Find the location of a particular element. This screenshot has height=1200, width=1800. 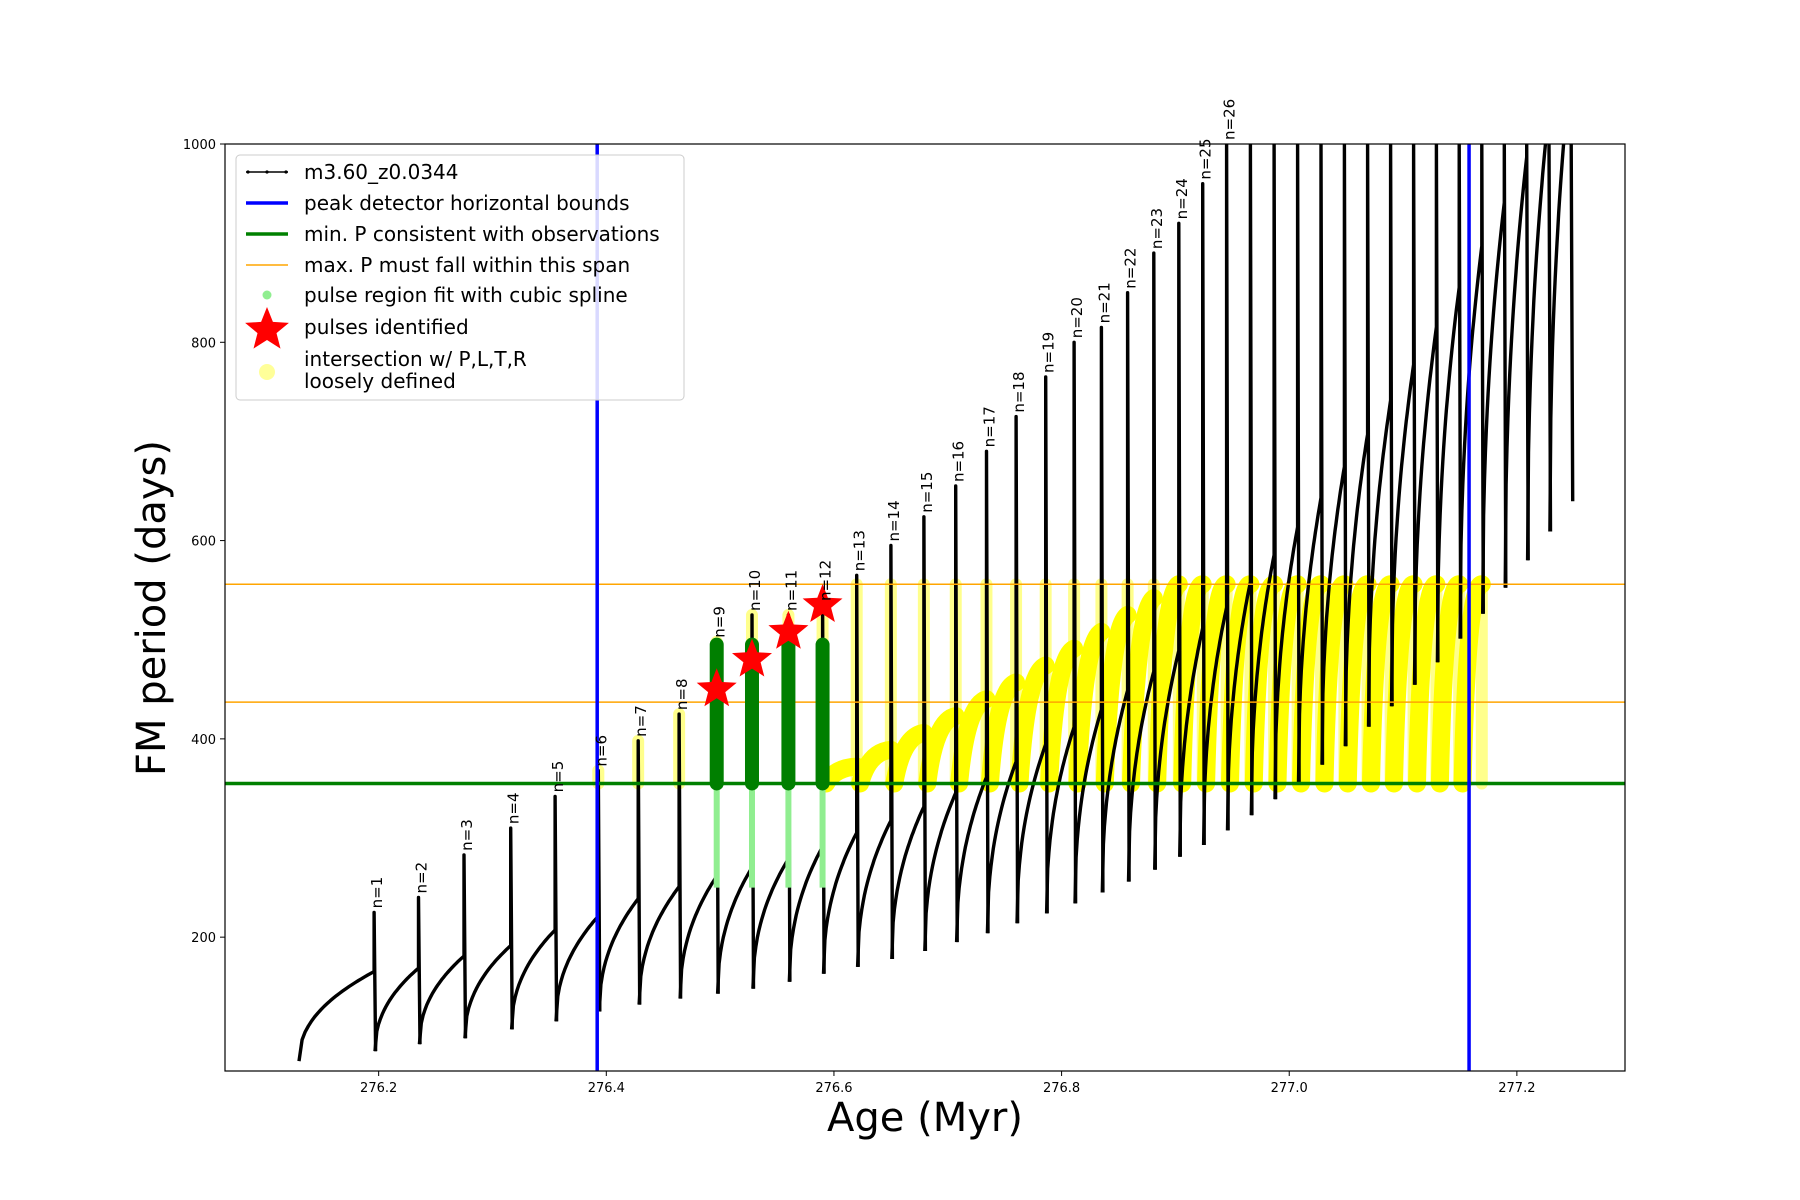

pulse-label: n=18 is located at coordinates (1019, 391).